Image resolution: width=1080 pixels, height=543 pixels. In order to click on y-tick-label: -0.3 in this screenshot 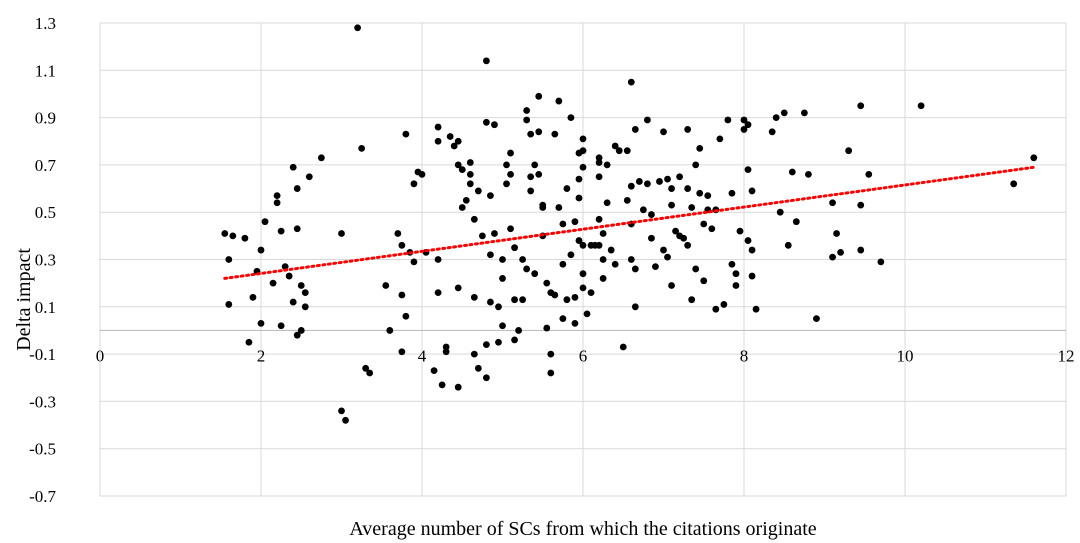, I will do `click(42, 401)`.